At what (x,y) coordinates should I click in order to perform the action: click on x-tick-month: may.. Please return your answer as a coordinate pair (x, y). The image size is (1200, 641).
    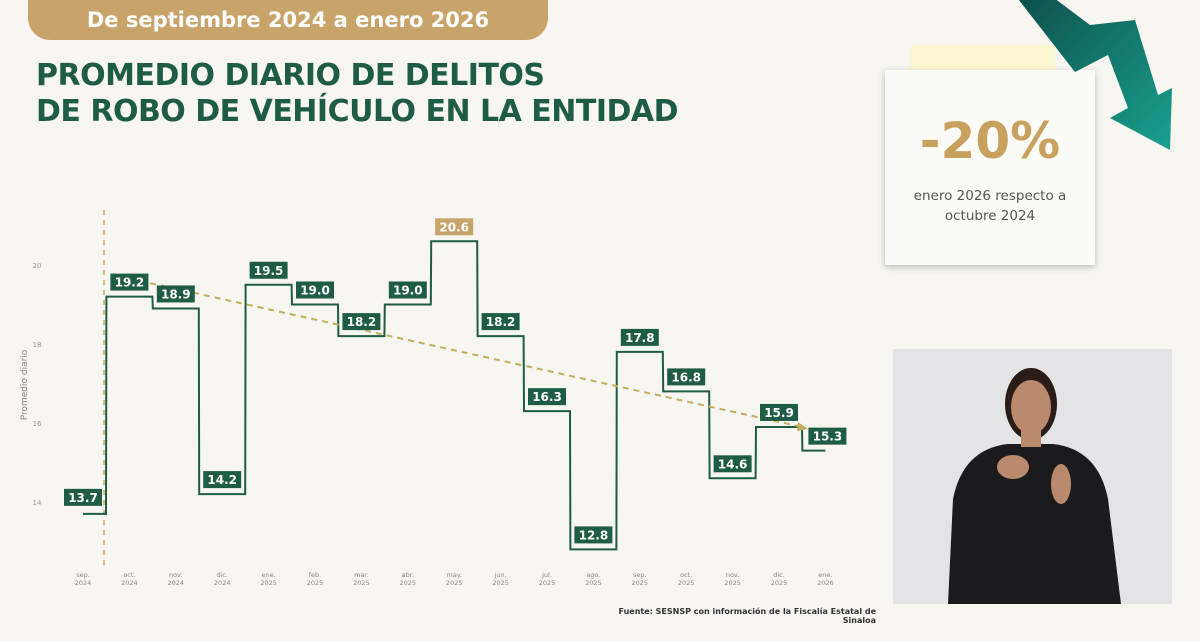
    Looking at the image, I should click on (454, 575).